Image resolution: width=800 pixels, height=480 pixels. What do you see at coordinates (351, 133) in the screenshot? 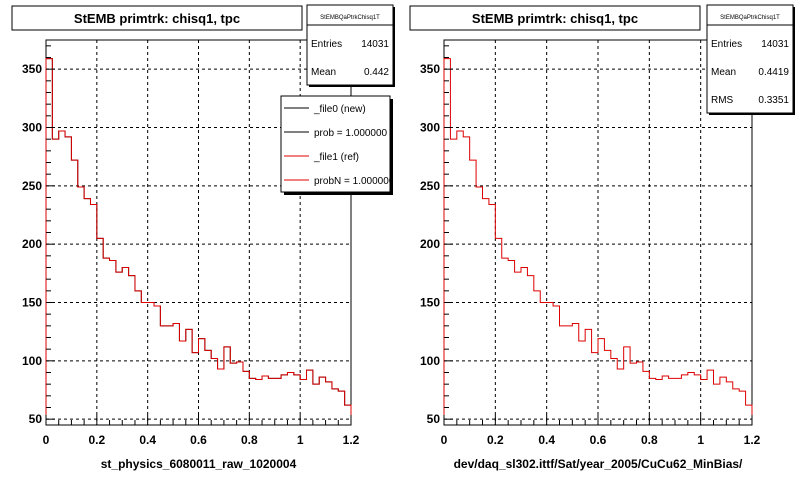
I see `legend-entry: prob = 1.000000` at bounding box center [351, 133].